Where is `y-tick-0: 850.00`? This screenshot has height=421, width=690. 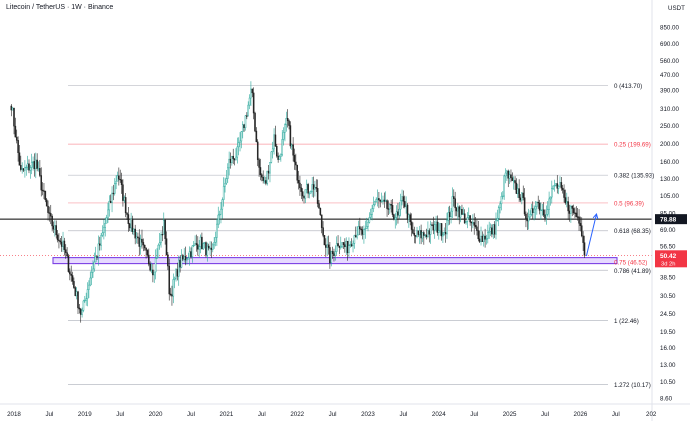 y-tick-0: 850.00 is located at coordinates (669, 27).